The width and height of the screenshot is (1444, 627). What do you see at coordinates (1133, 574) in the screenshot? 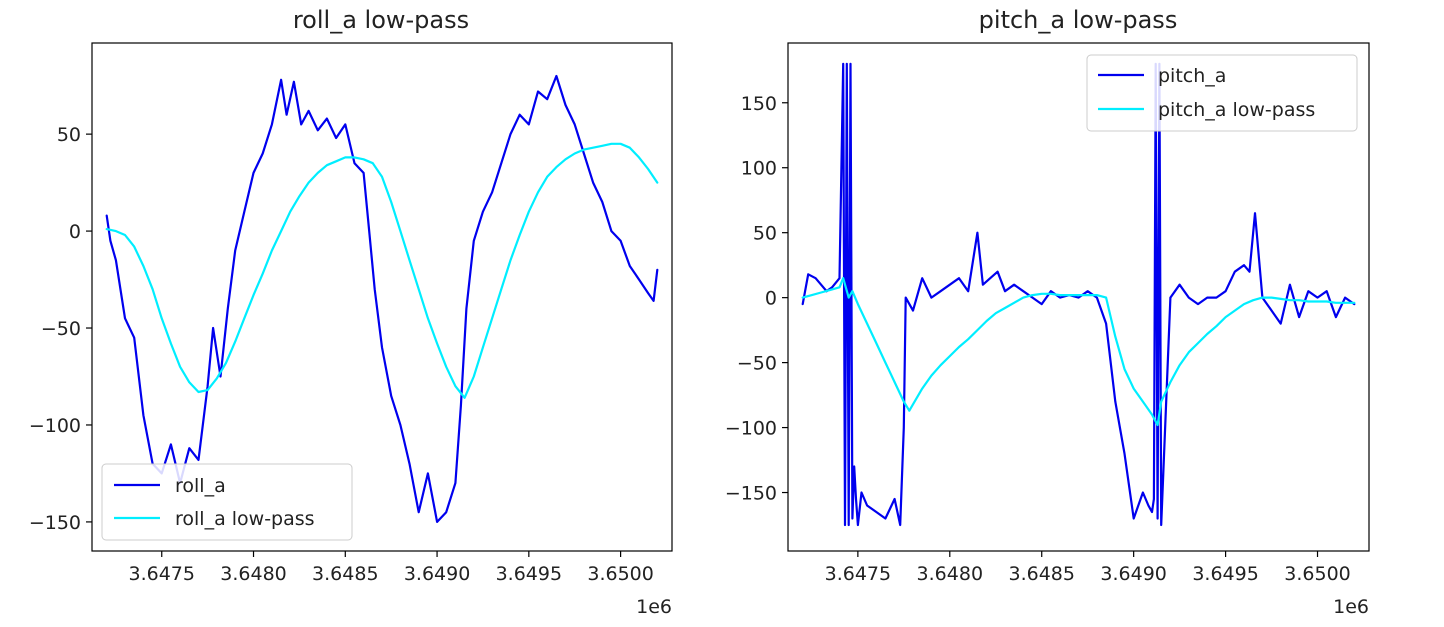
I see `pitch-x-tick-label: 3.6490` at bounding box center [1133, 574].